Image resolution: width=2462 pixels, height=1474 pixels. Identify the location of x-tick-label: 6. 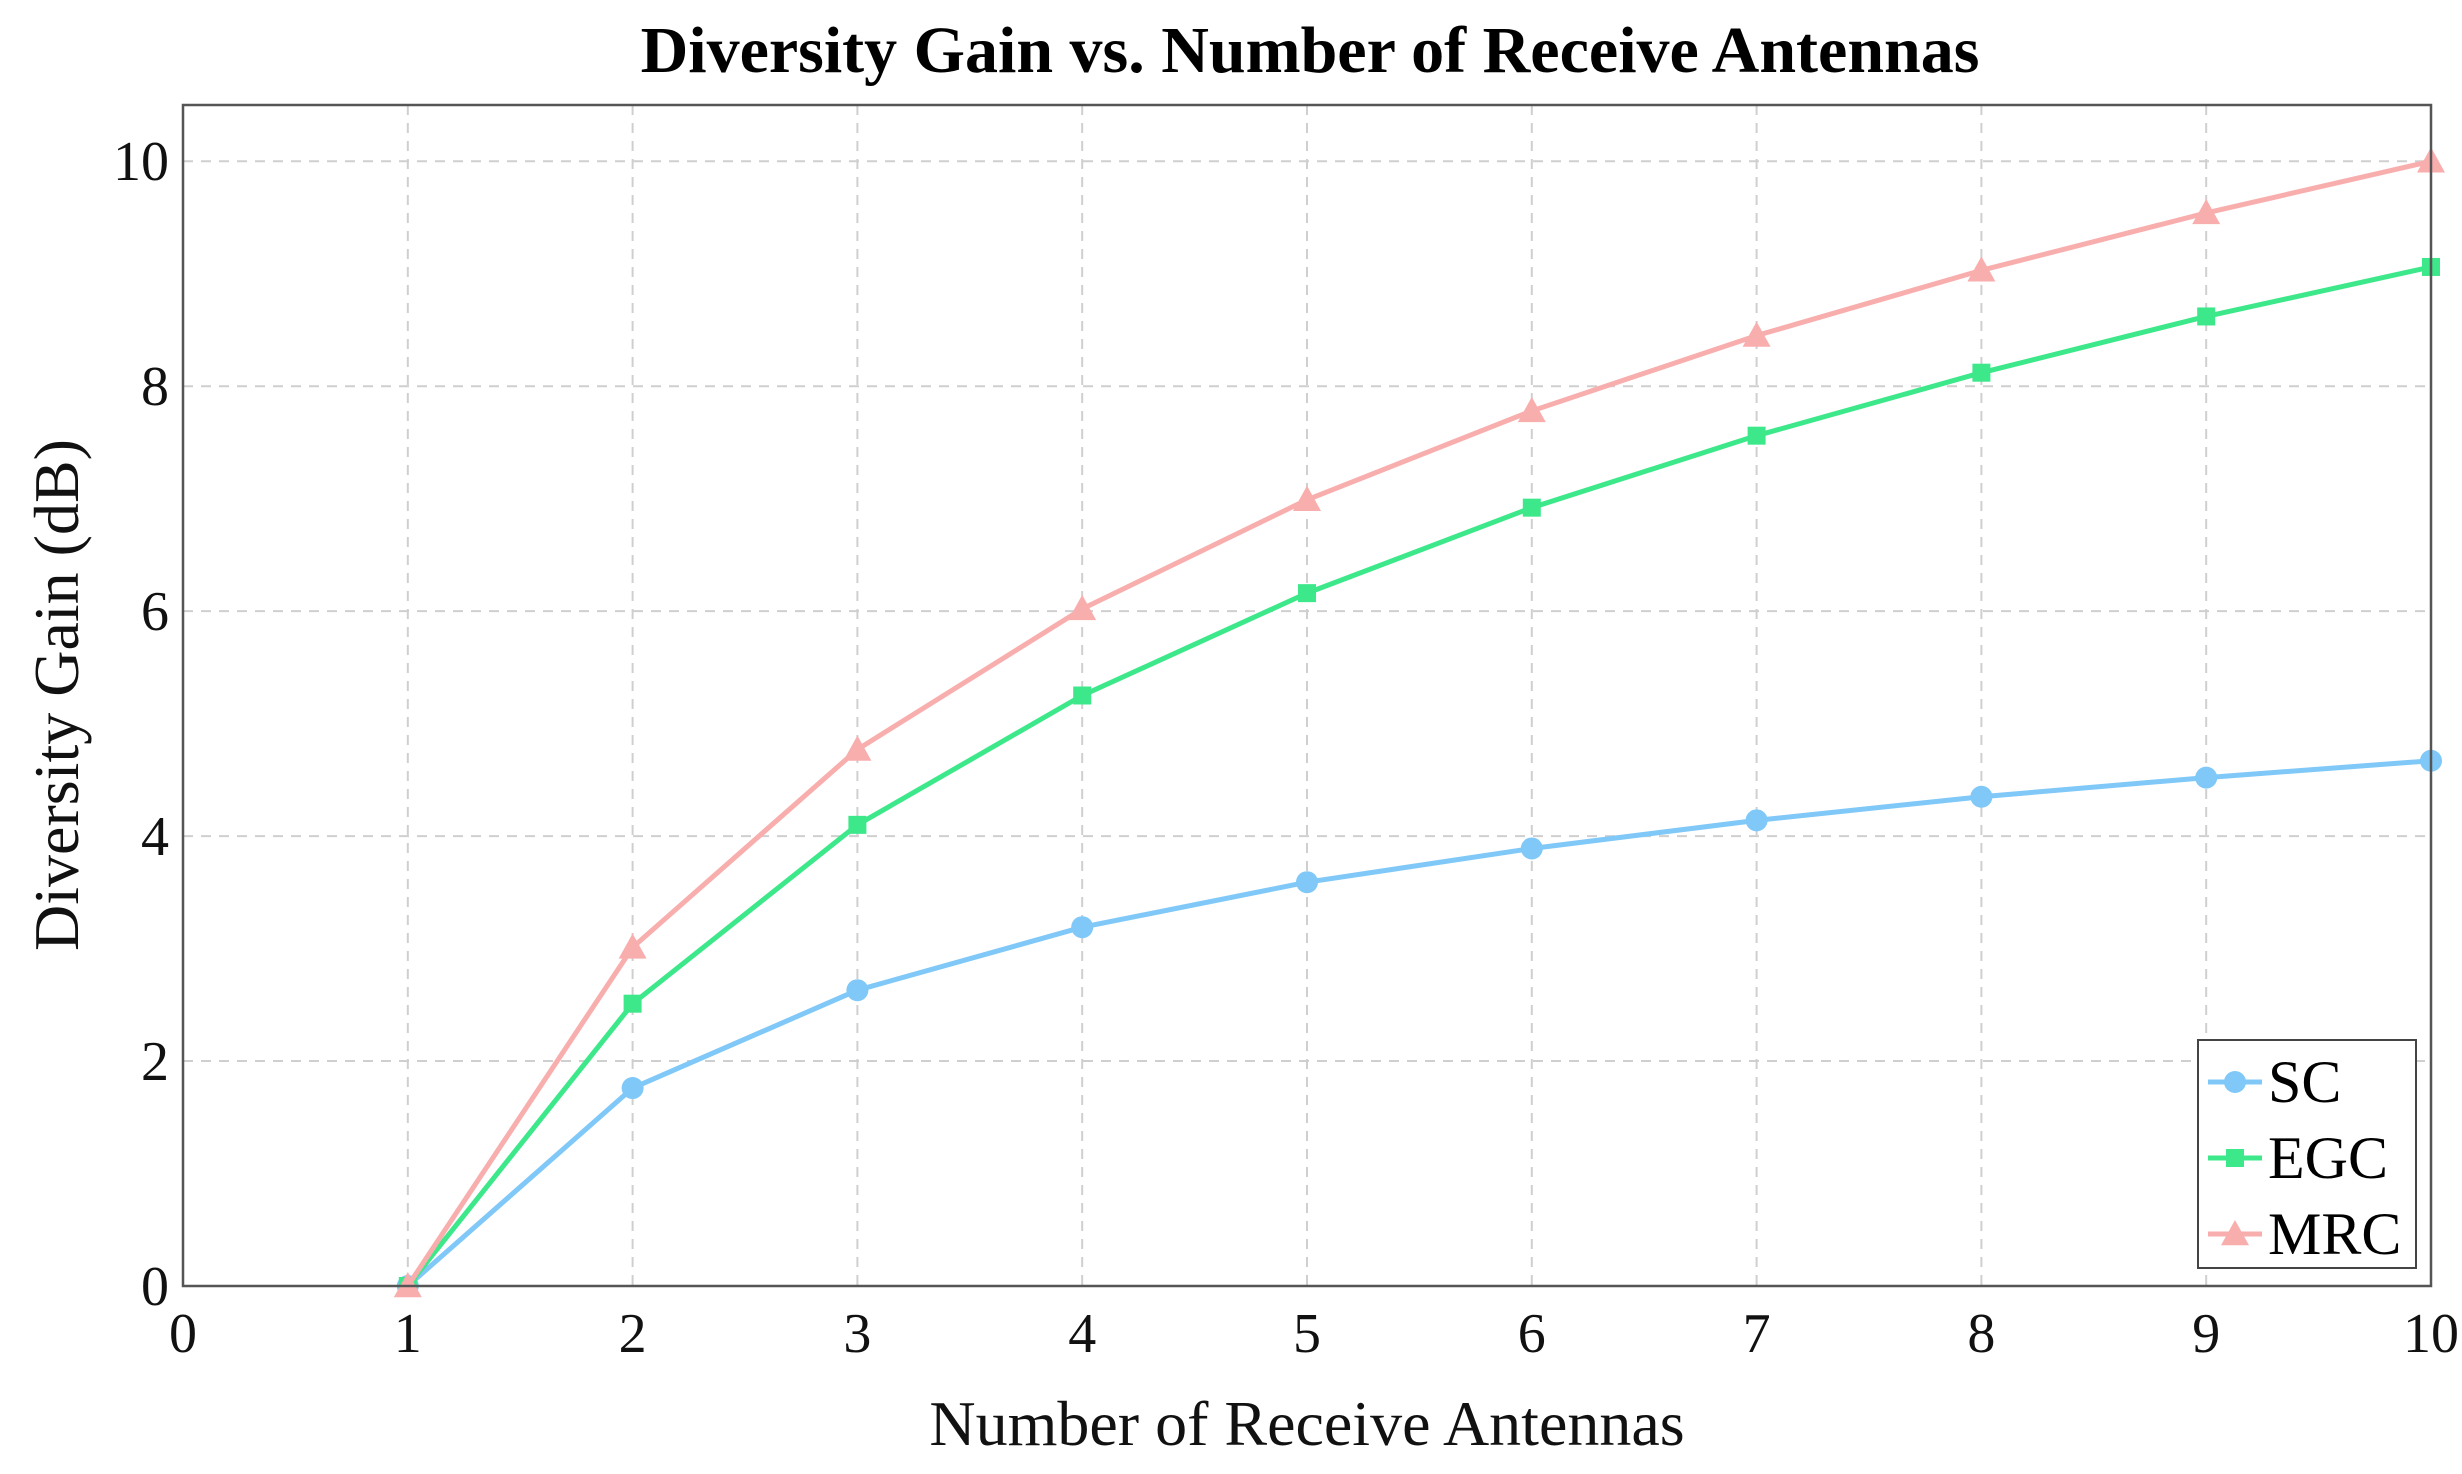
(1532, 1334).